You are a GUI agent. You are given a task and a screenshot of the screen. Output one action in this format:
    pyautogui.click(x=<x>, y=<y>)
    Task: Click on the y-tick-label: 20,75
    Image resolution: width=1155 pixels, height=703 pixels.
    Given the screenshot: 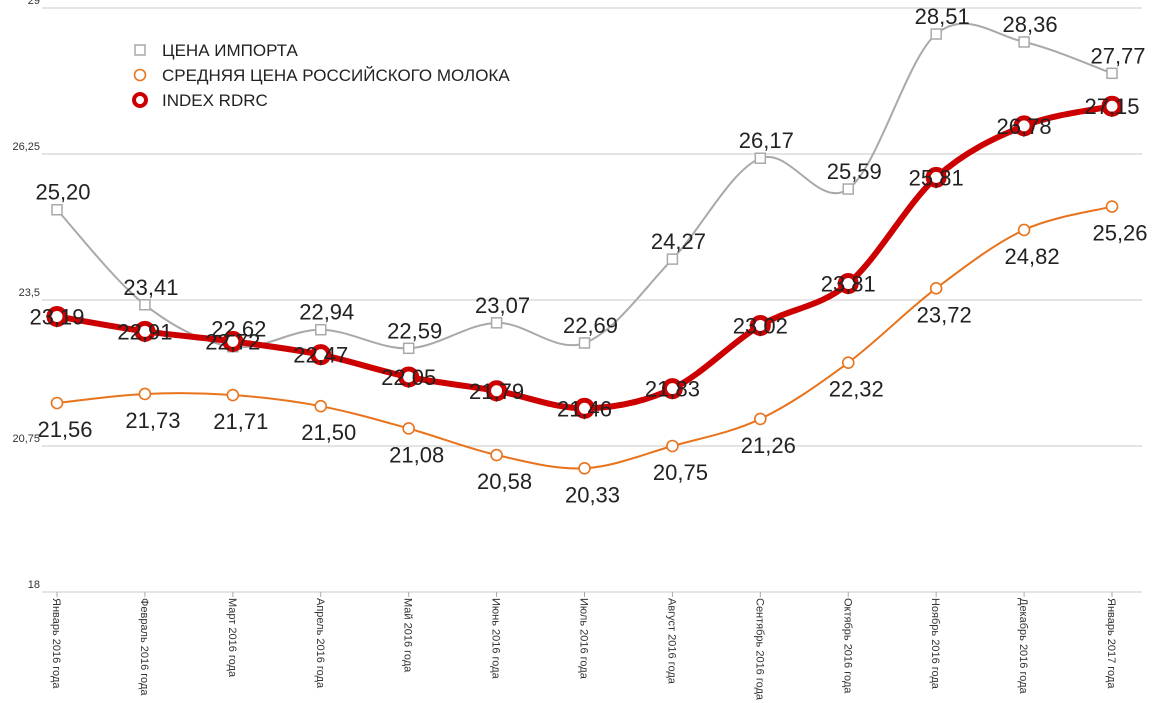 What is the action you would take?
    pyautogui.click(x=26, y=439)
    